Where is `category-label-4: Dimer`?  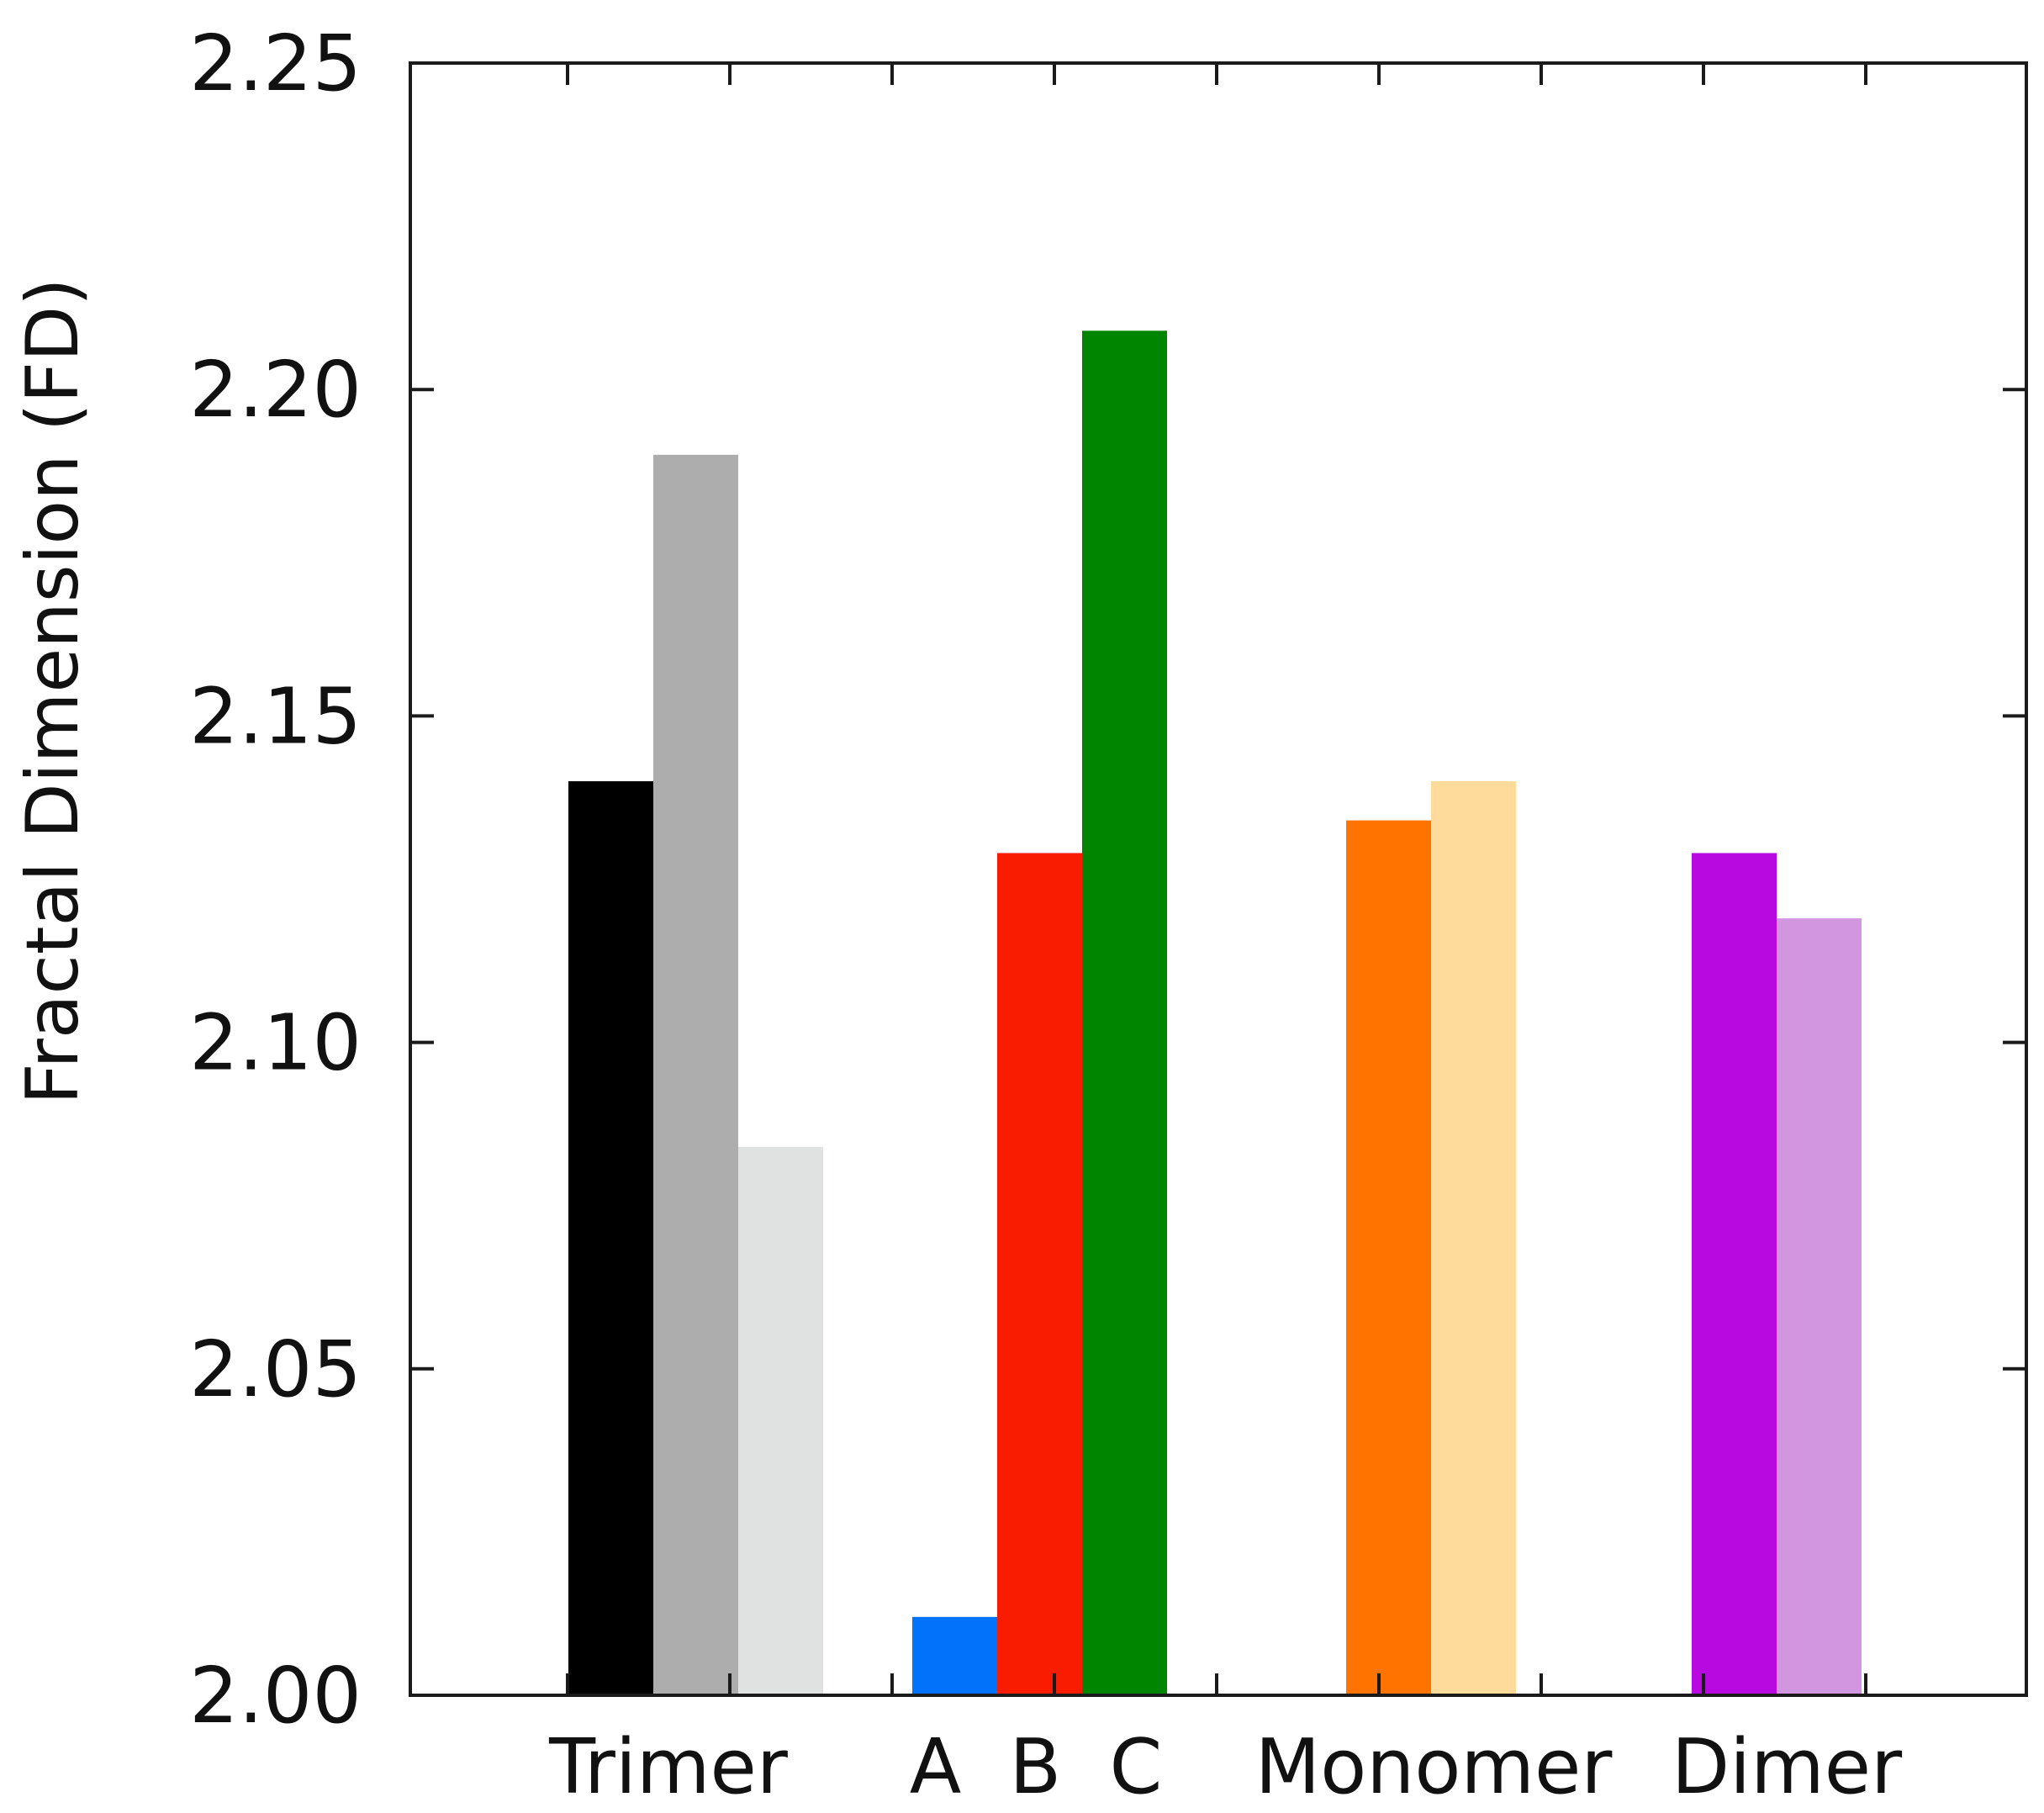
category-label-4: Dimer is located at coordinates (1787, 1767).